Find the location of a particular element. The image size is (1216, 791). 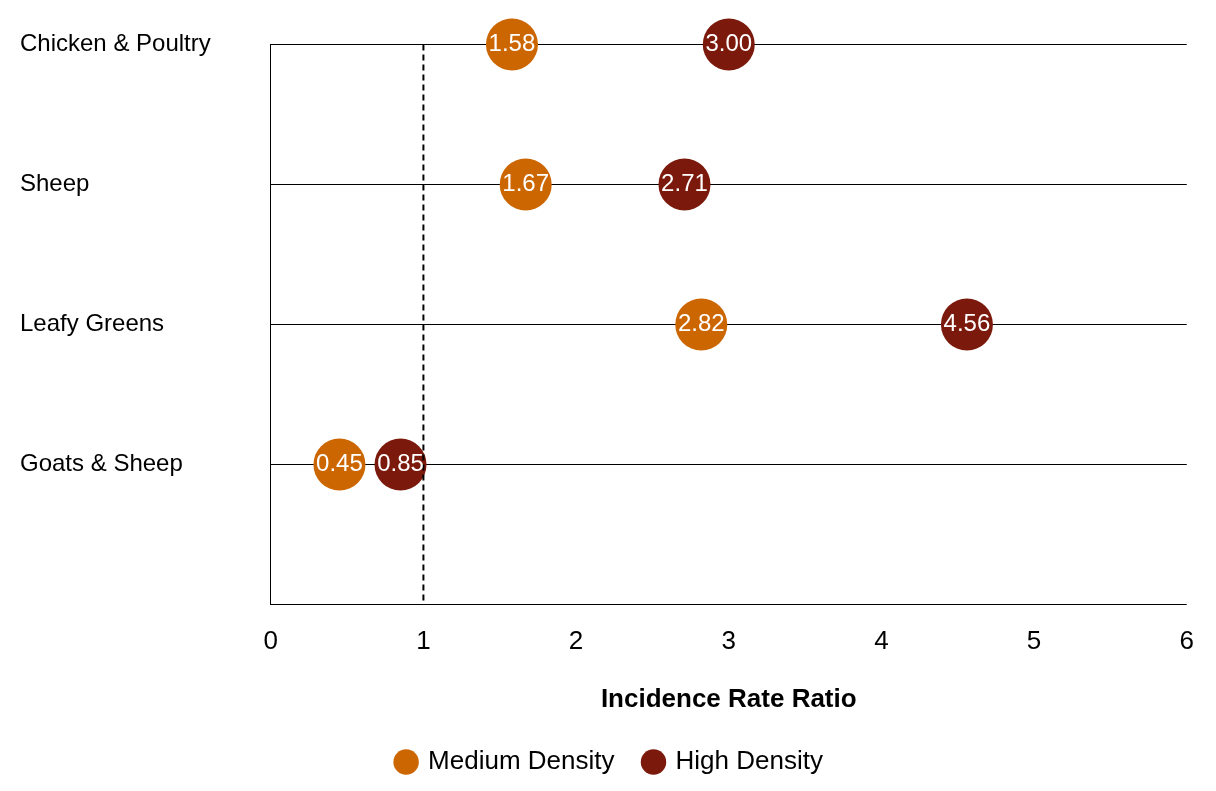

data-label: 1.67 is located at coordinates (526, 183).